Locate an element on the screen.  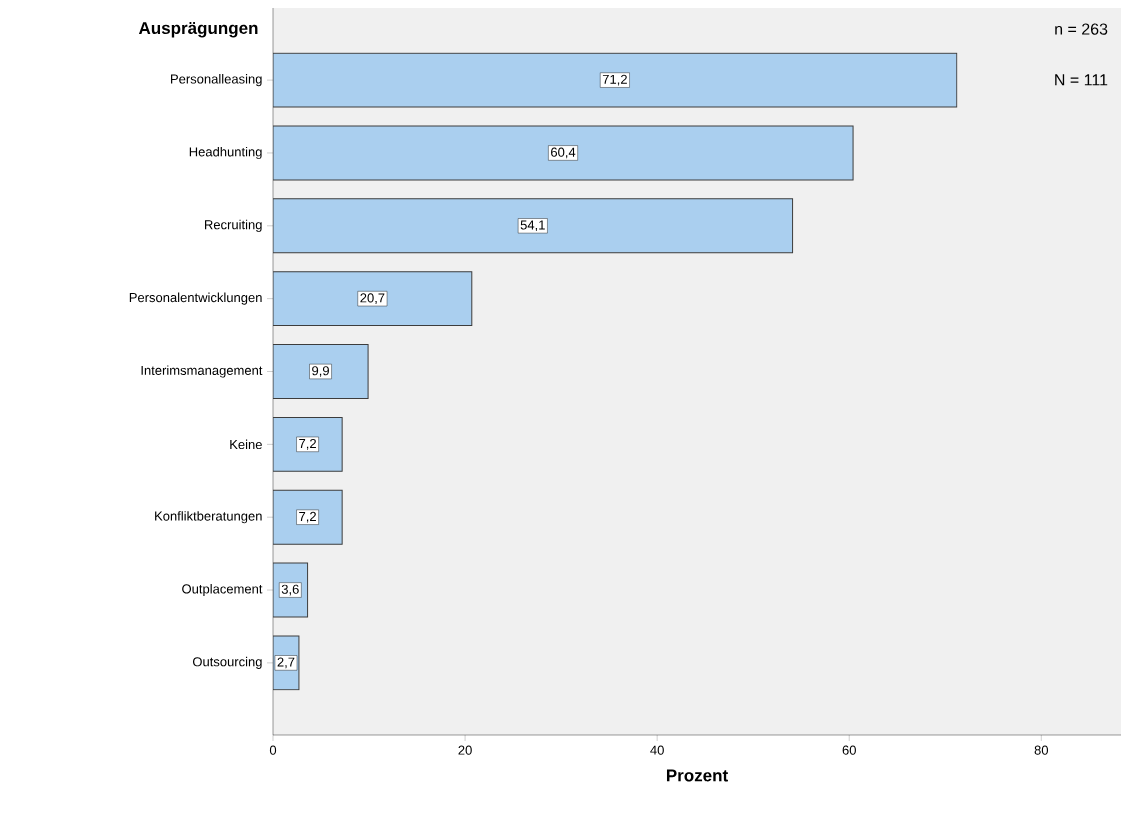
data-label: 3,6 is located at coordinates (290, 590).